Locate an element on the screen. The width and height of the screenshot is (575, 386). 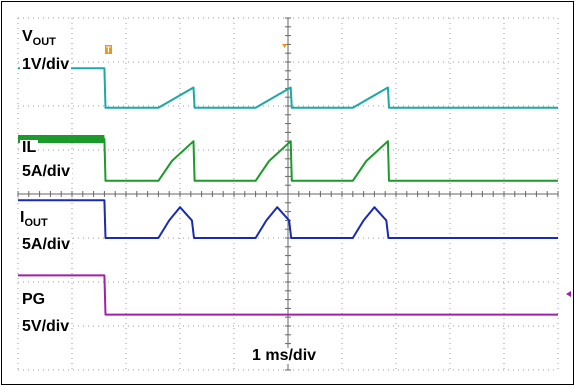
vout-name: V is located at coordinates (27, 36).